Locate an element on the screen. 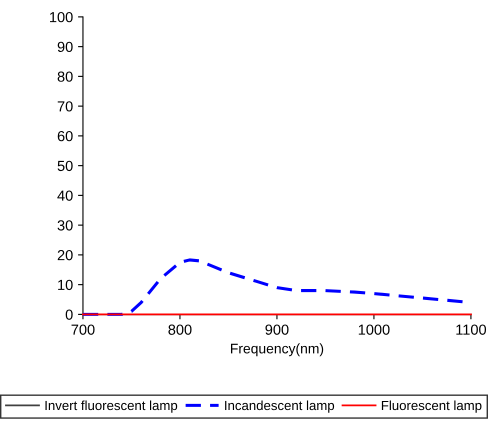 The width and height of the screenshot is (488, 422). y-tick-label: 40 is located at coordinates (65, 195).